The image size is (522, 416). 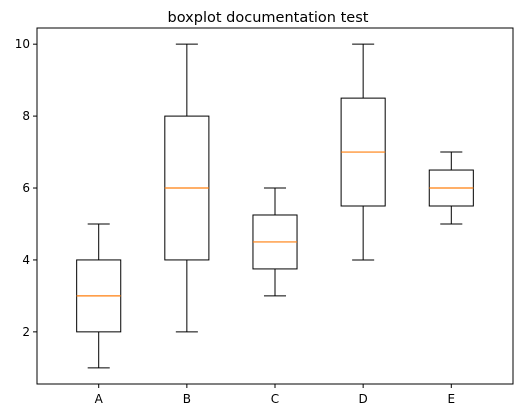 What do you see at coordinates (451, 188) in the screenshot?
I see `box-e` at bounding box center [451, 188].